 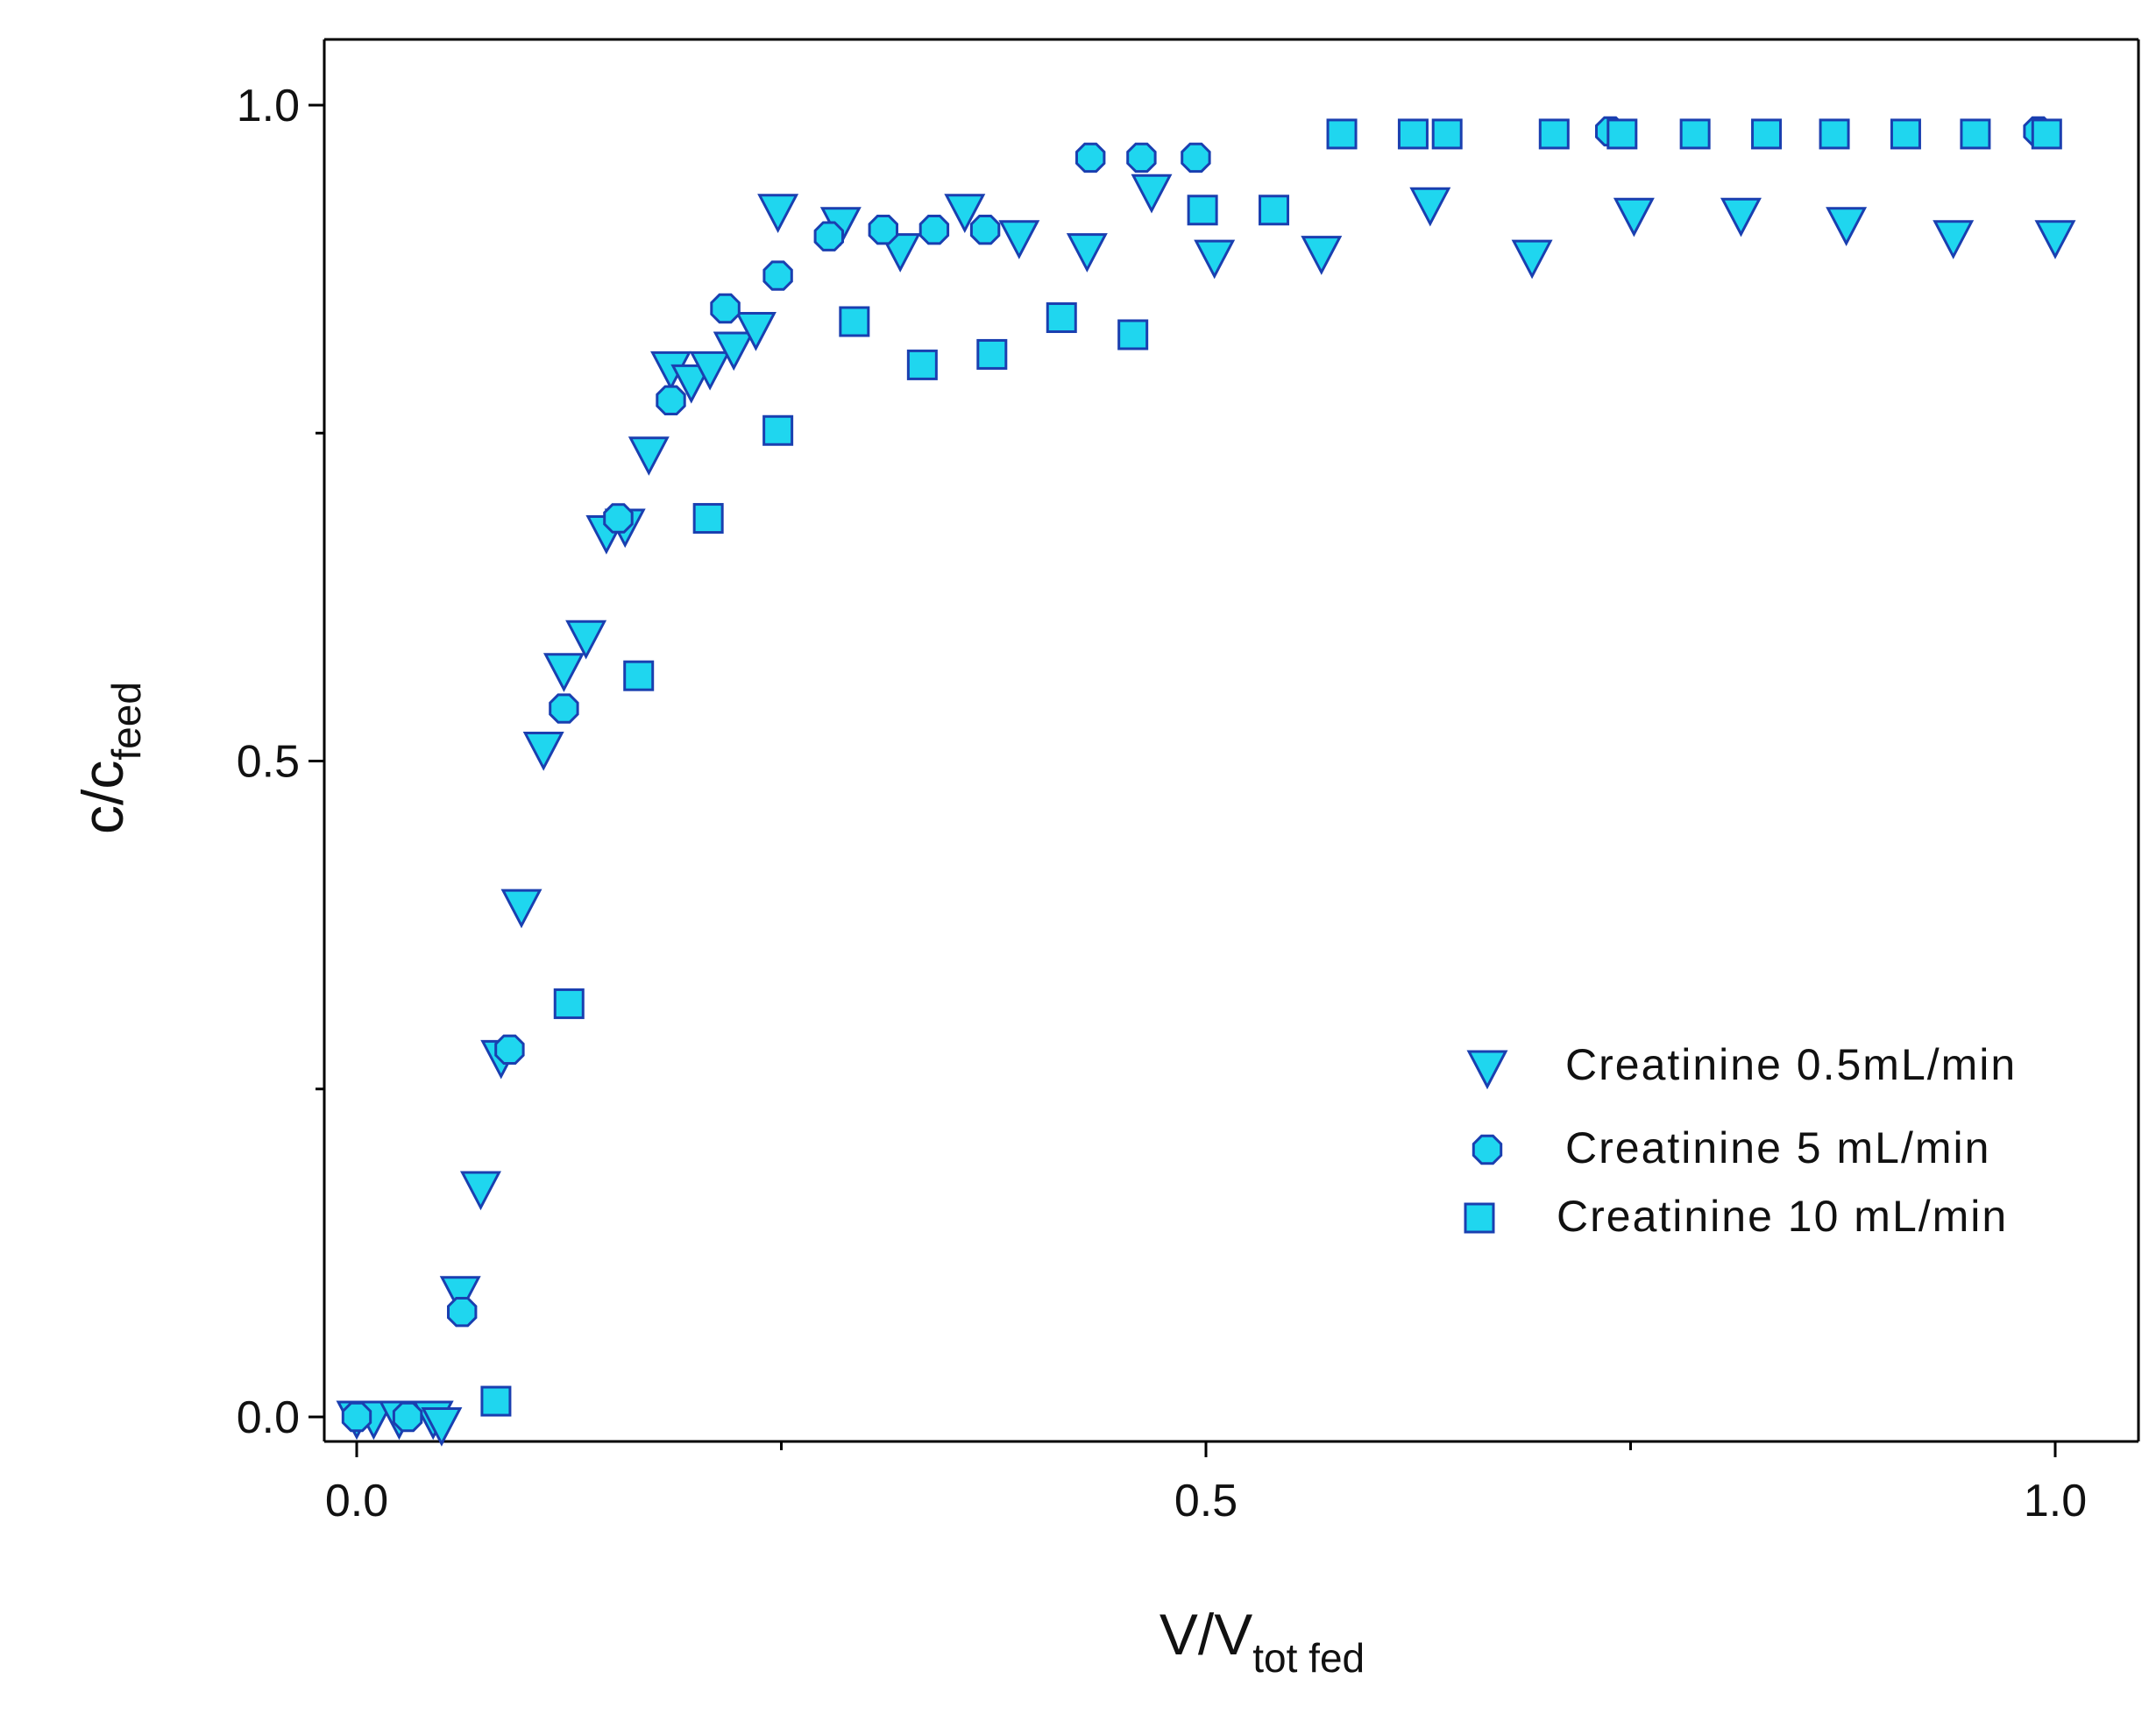 I want to click on x-axis-label: V/Vtot fed, so click(x=1263, y=1641).